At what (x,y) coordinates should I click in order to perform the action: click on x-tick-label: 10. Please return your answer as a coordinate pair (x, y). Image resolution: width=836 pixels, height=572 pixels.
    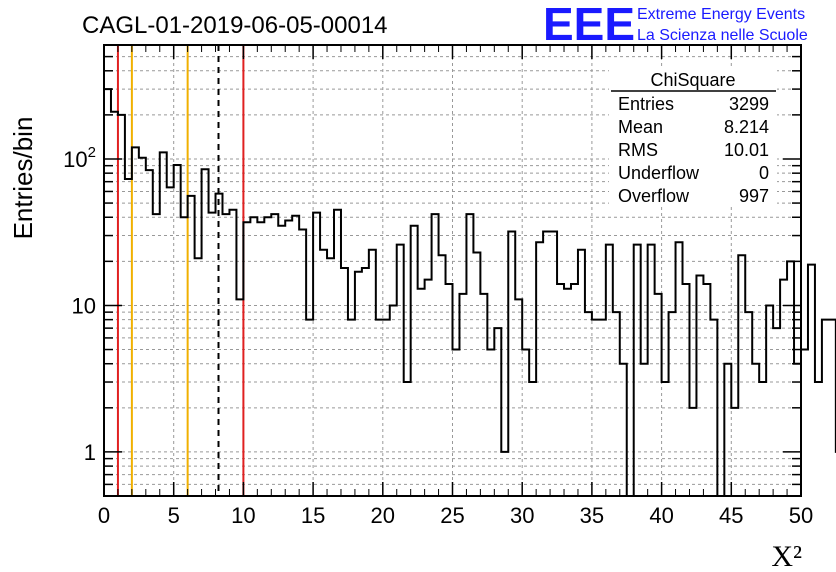
    Looking at the image, I should click on (243, 515).